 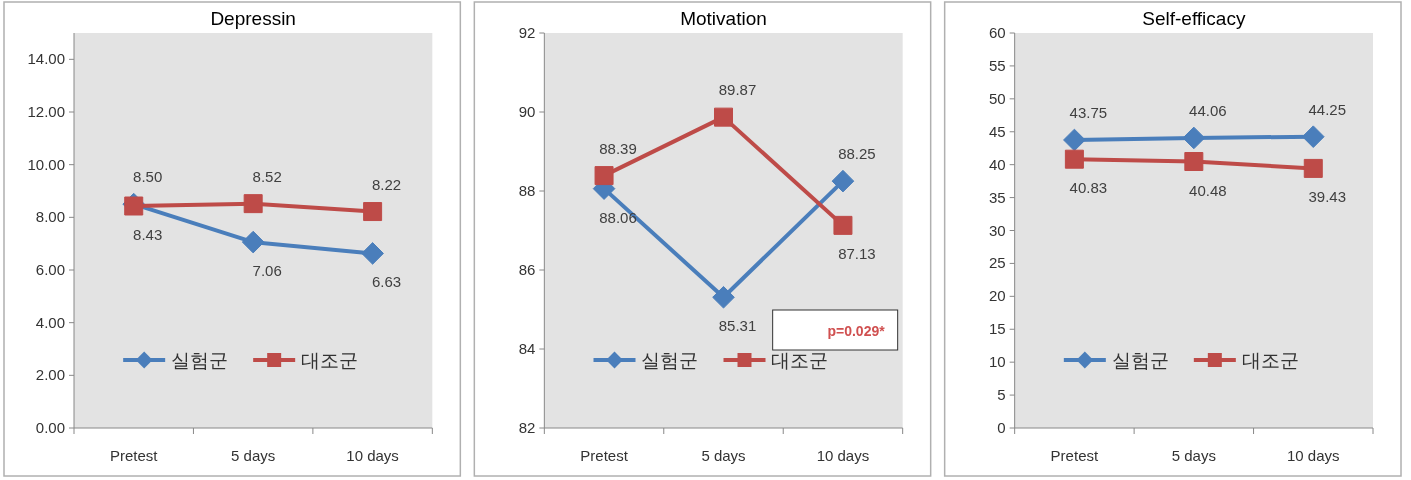 I want to click on y-tick-label: 92, so click(x=527, y=32).